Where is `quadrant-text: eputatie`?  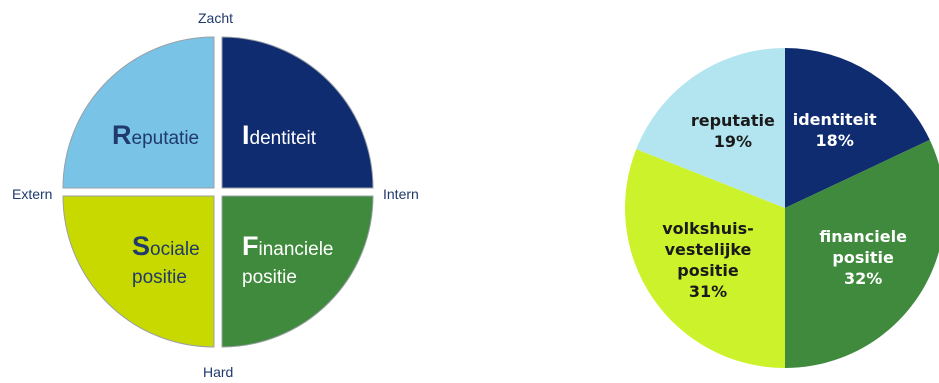
quadrant-text: eputatie is located at coordinates (165, 138).